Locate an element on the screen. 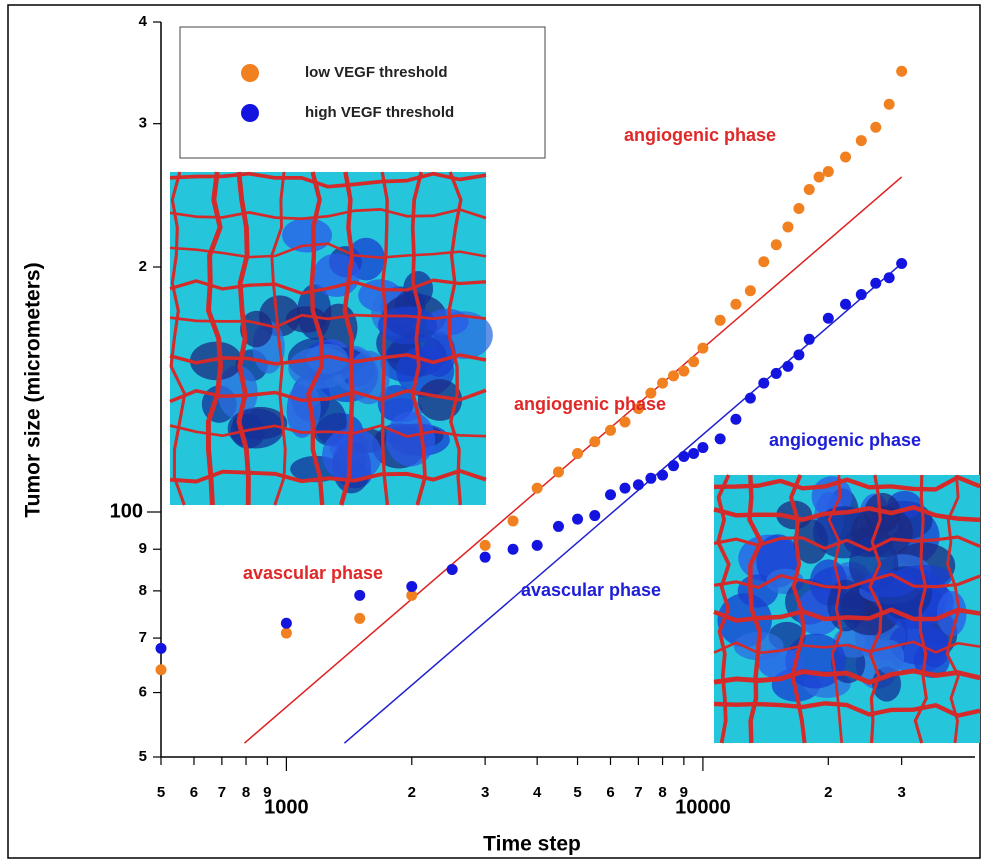 This screenshot has height=868, width=986. y-tick-label: 5 is located at coordinates (143, 756).